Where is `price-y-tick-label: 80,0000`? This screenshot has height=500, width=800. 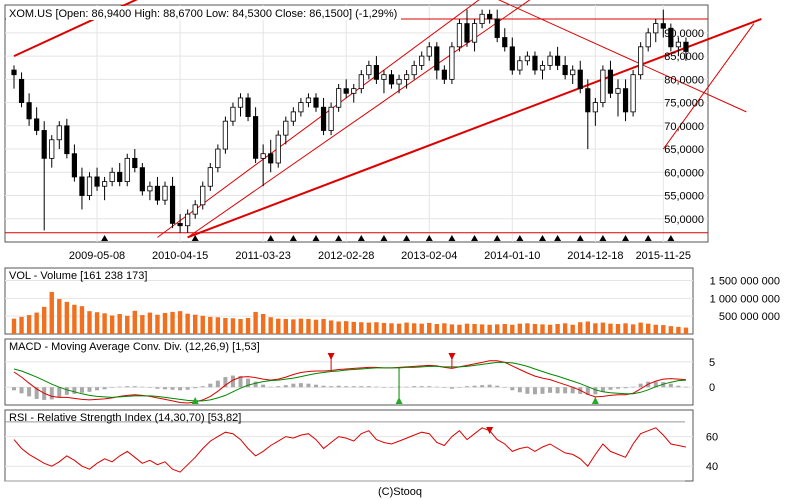 price-y-tick-label: 80,0000 is located at coordinates (684, 80).